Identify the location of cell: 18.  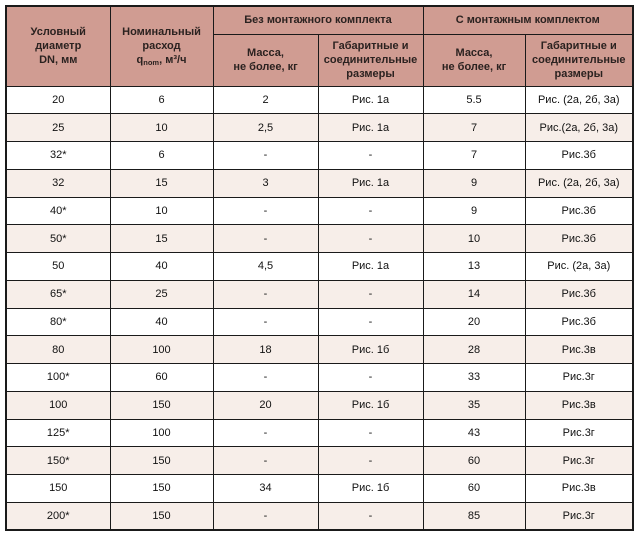
(265, 349).